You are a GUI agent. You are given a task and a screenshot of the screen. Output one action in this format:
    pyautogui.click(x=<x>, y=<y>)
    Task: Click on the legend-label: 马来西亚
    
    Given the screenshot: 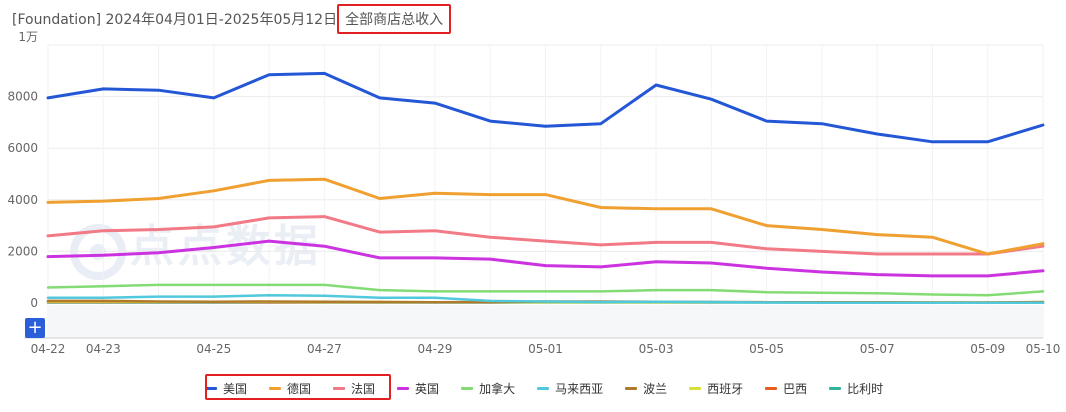 What is the action you would take?
    pyautogui.click(x=579, y=388)
    